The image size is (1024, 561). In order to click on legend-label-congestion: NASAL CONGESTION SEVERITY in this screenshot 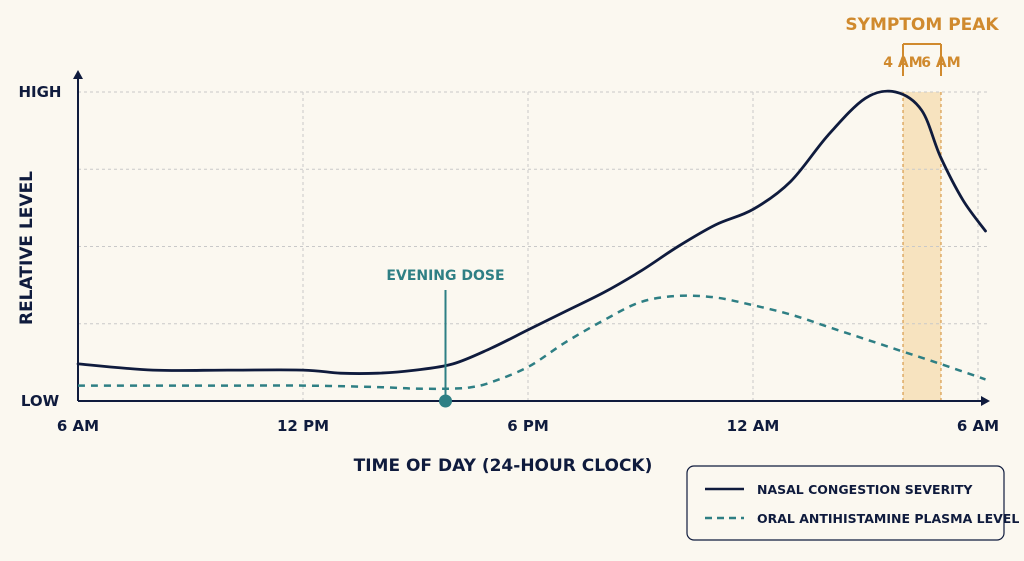, I will do `click(865, 489)`.